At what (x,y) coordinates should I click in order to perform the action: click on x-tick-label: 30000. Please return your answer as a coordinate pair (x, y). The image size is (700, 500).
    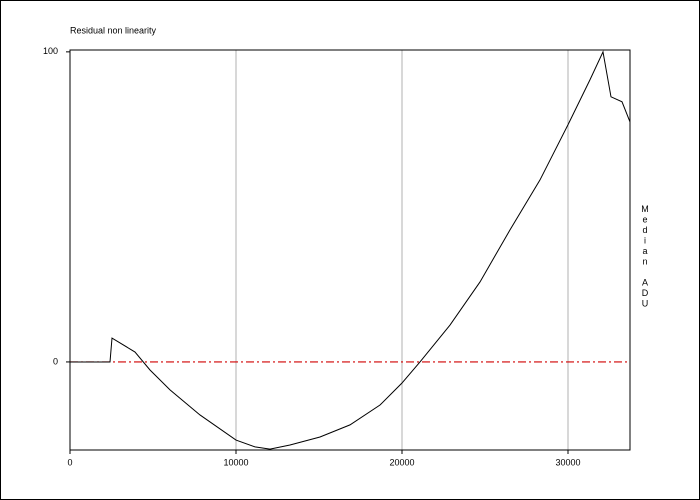
    Looking at the image, I should click on (567, 462).